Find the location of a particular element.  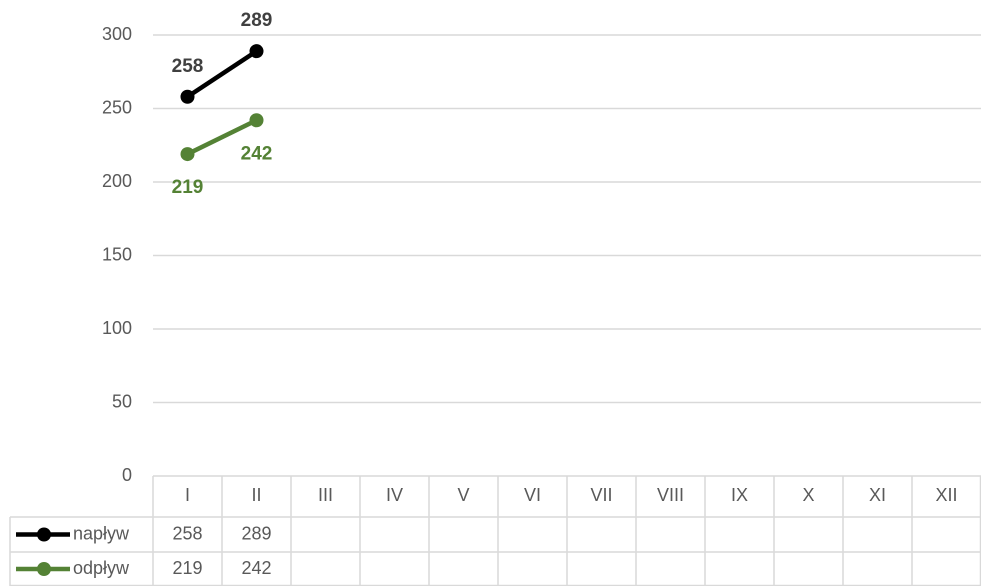

table-value: 219 is located at coordinates (187, 568).